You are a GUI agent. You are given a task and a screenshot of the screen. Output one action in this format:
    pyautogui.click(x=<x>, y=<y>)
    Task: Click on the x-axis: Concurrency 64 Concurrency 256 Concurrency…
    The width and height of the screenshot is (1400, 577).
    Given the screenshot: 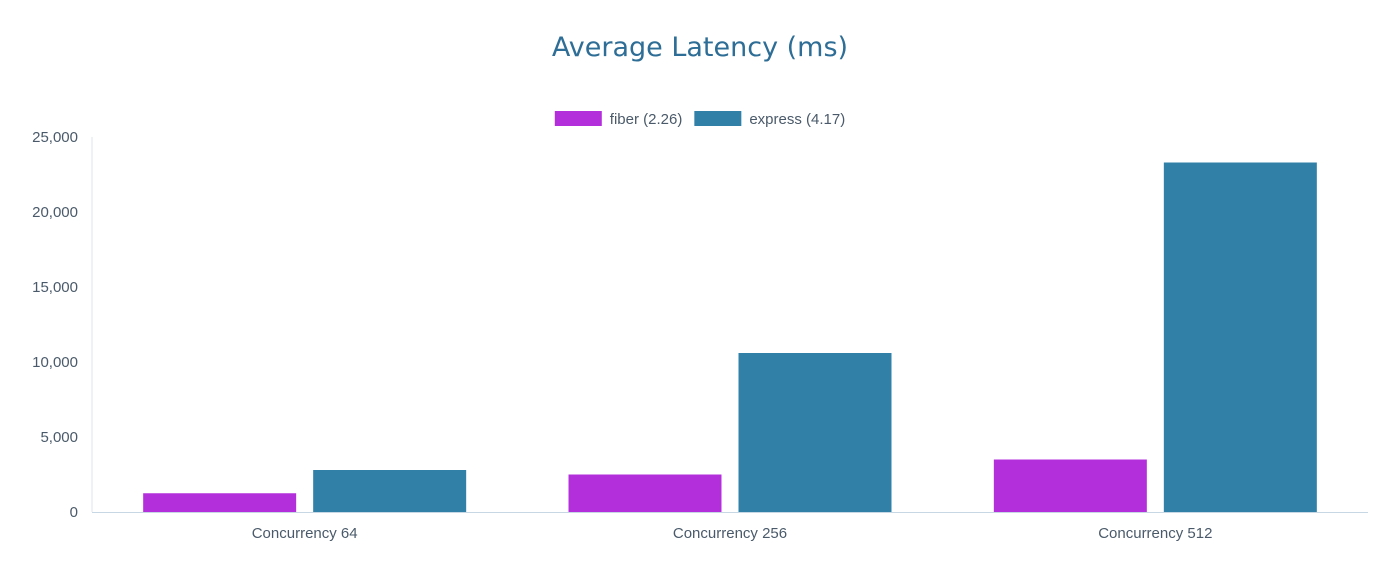 What is the action you would take?
    pyautogui.click(x=730, y=527)
    